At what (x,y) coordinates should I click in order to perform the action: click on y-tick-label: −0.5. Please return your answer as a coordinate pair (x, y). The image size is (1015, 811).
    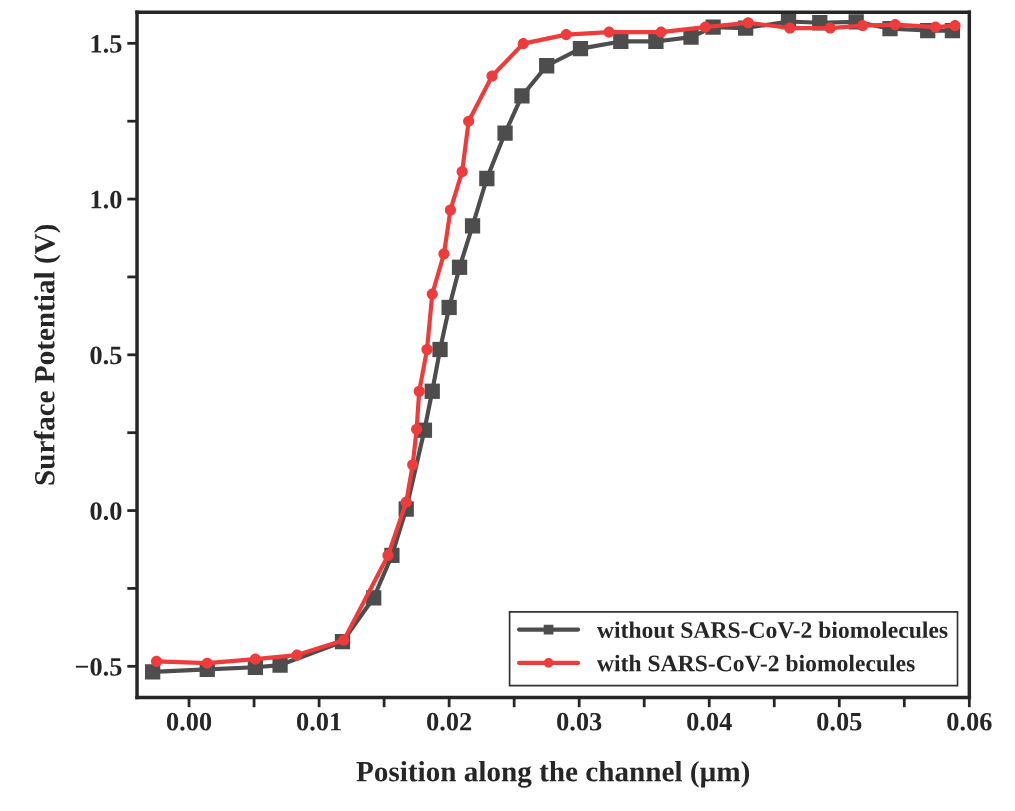
    Looking at the image, I should click on (98, 666).